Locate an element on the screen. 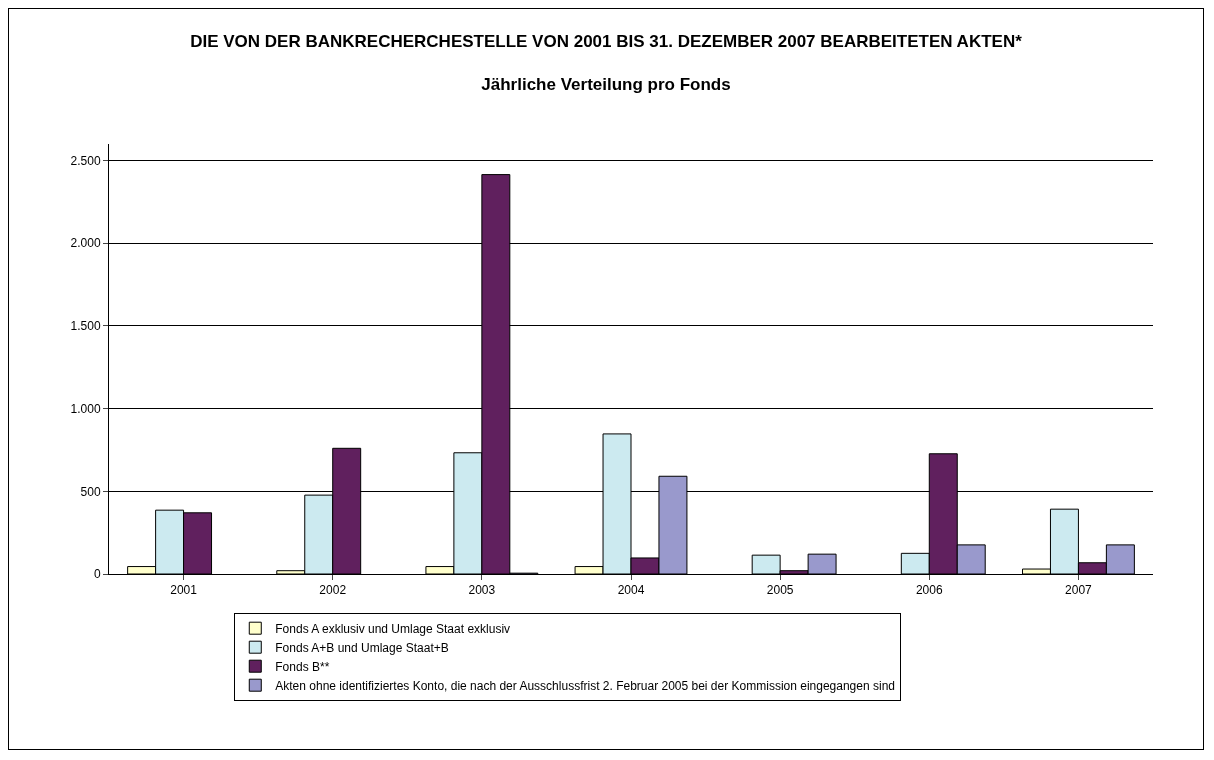 The height and width of the screenshot is (760, 1214). y-tick-label: 1.000 is located at coordinates (85, 408).